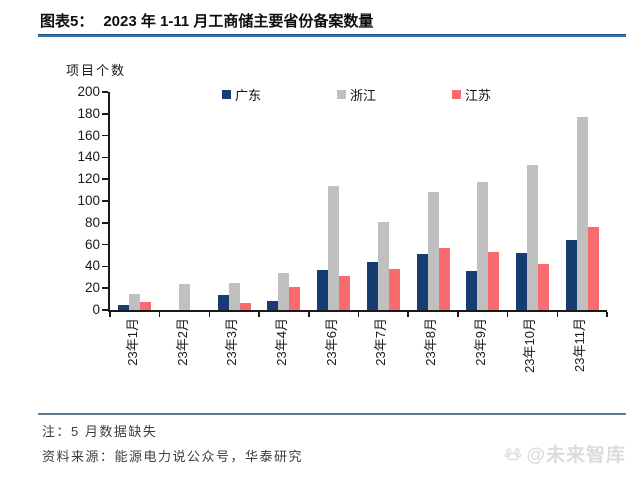 The image size is (640, 477). I want to click on bar-zhejiang-23年7月, so click(383, 265).